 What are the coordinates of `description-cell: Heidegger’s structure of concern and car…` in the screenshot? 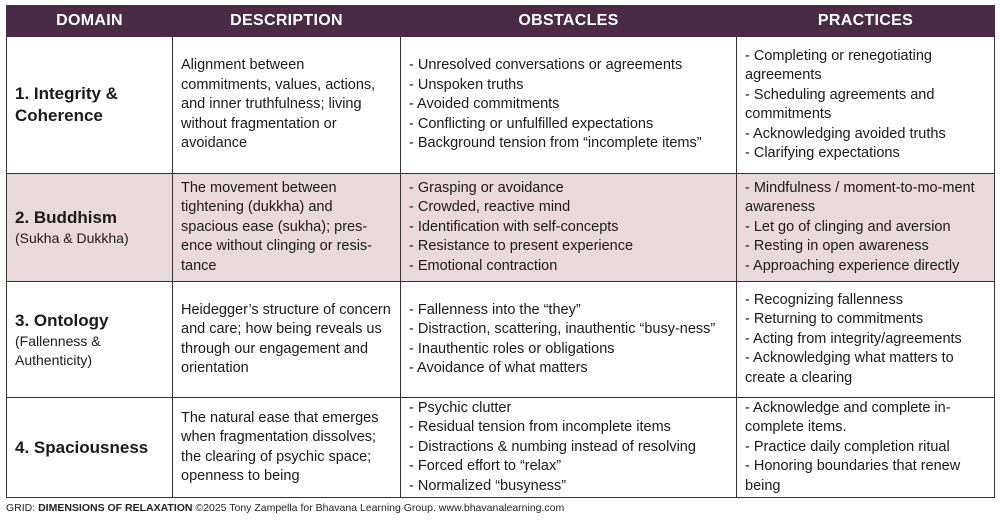 It's located at (286, 339).